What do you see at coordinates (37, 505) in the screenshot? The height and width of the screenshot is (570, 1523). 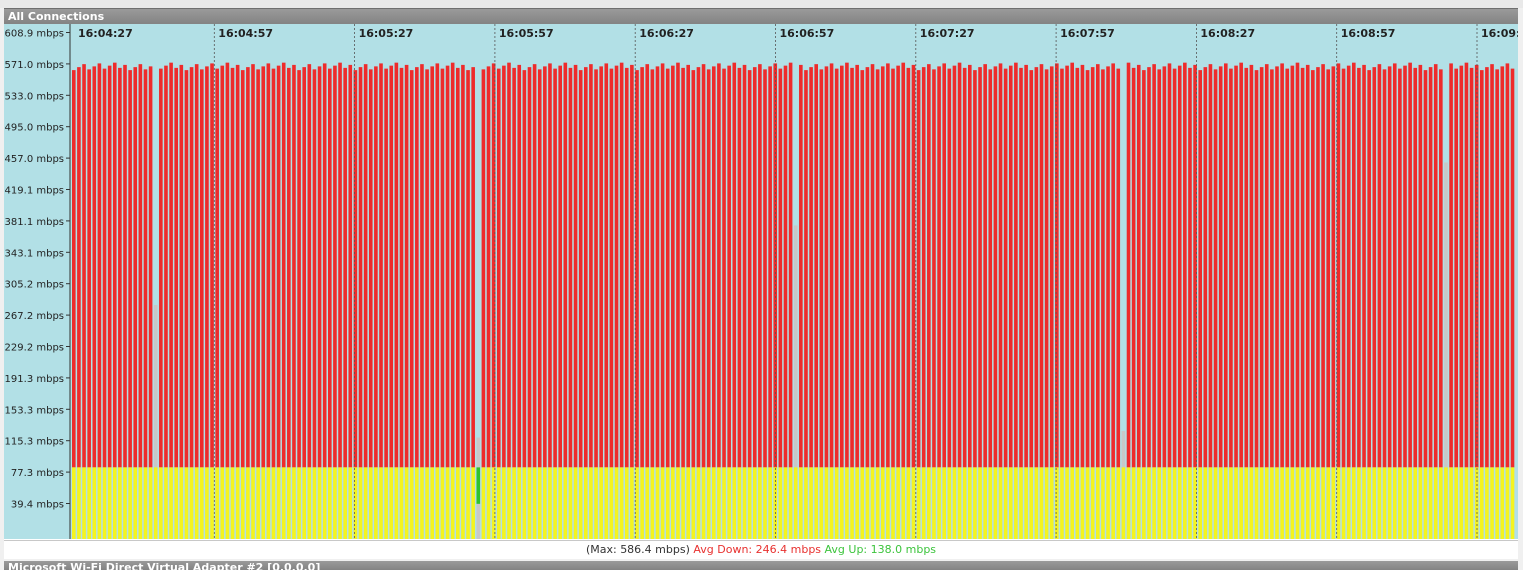 I see `y-tick-label: 39.4 mbps` at bounding box center [37, 505].